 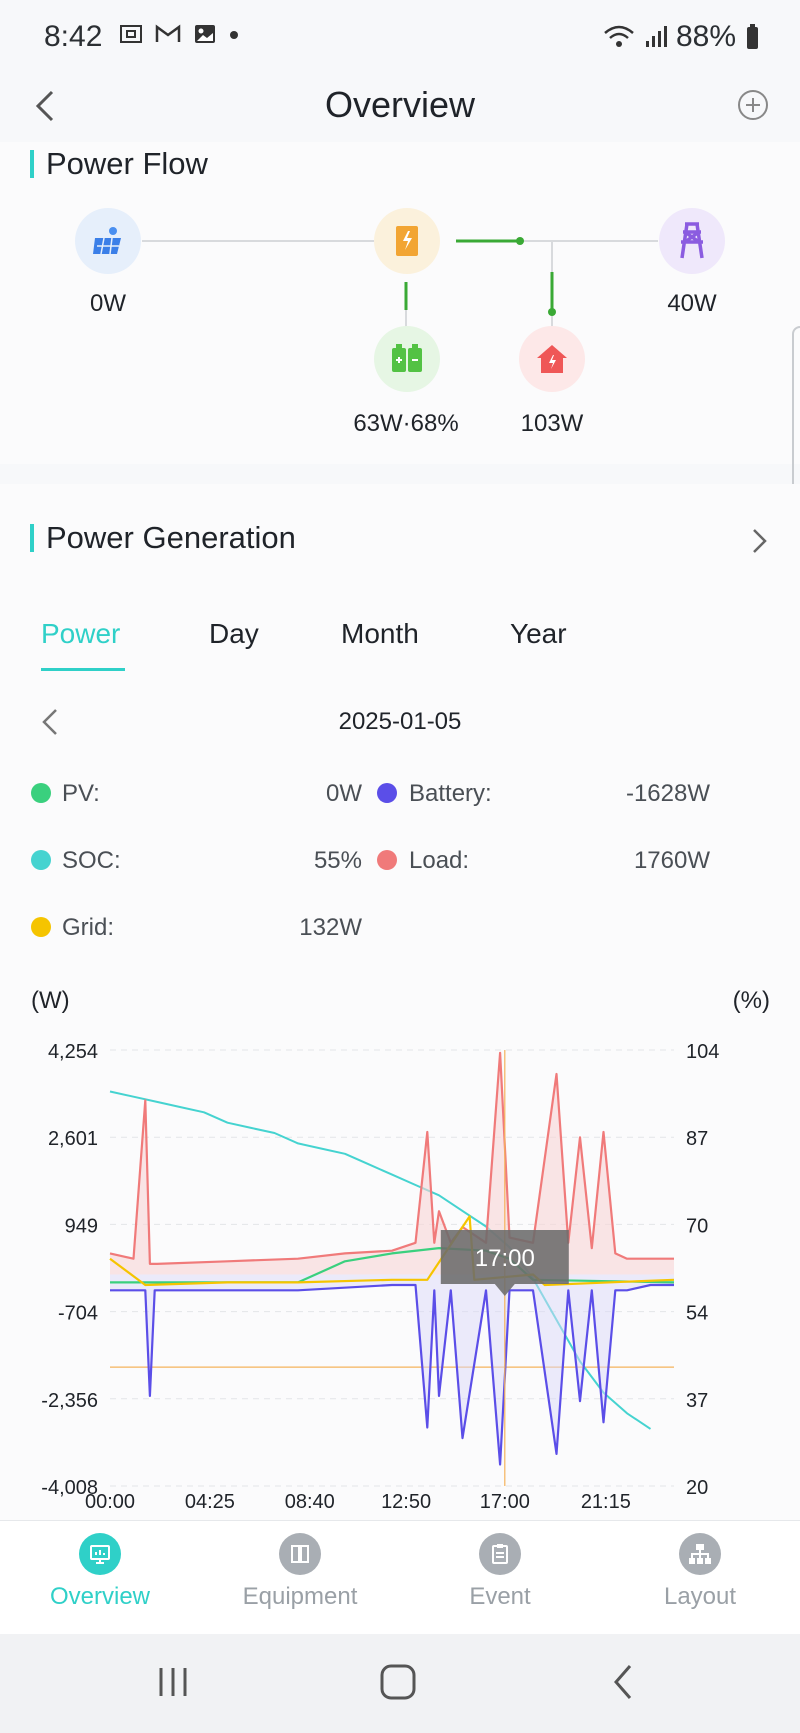 What do you see at coordinates (210, 1502) in the screenshot?
I see `x-tick-label: 04:25` at bounding box center [210, 1502].